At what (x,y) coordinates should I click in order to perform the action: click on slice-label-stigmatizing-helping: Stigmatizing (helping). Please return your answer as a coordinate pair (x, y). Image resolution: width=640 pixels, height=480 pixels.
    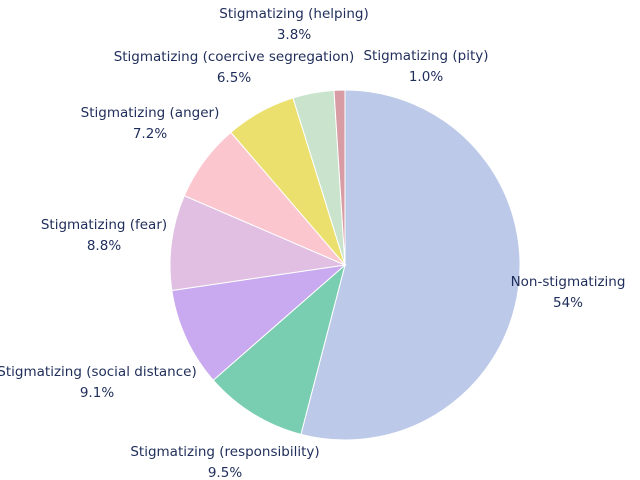
    Looking at the image, I should click on (294, 14).